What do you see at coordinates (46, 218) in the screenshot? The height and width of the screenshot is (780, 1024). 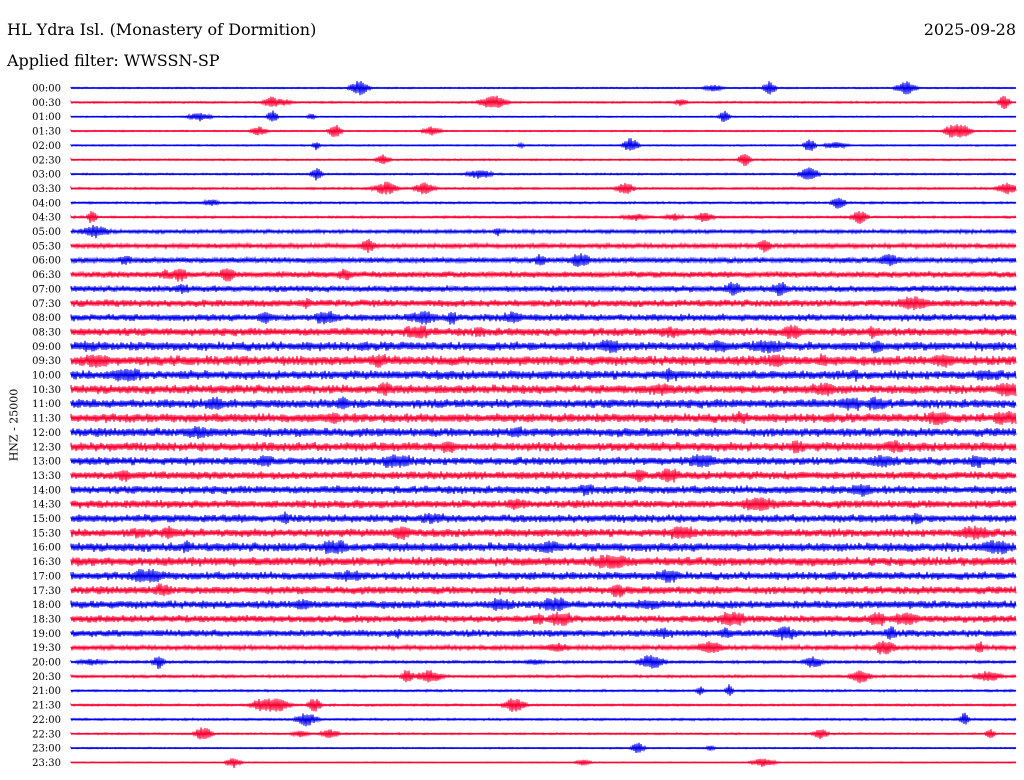 I see `row-time-label: 04:30` at bounding box center [46, 218].